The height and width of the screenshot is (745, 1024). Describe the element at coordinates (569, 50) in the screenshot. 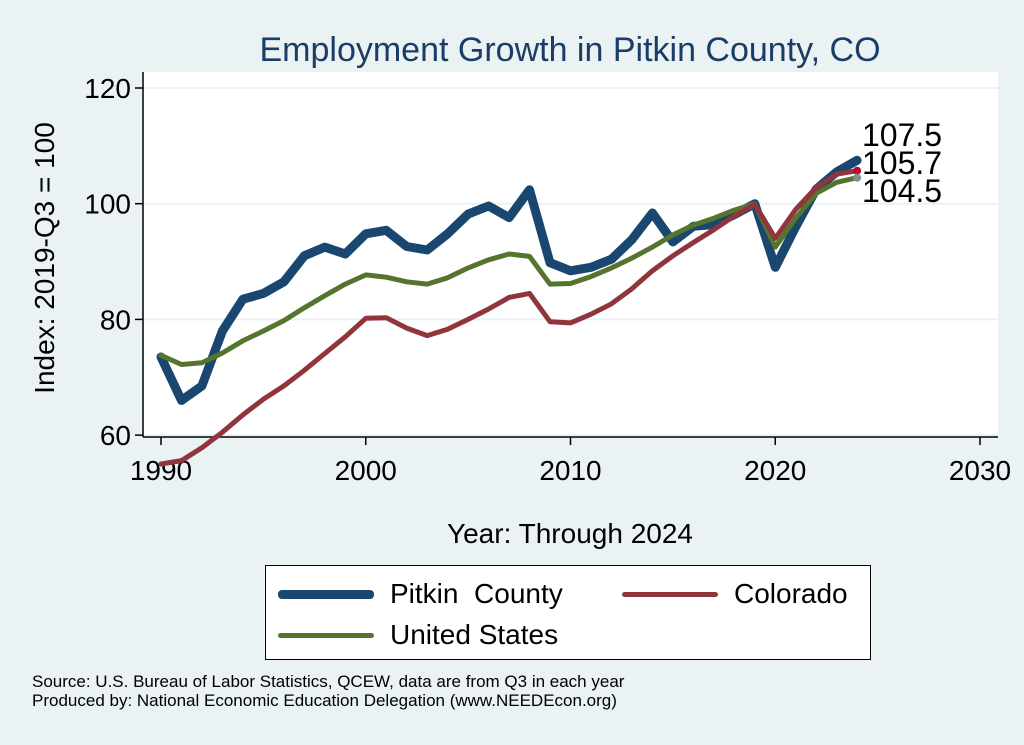

I see `chart-title: Employment Growth in Pitkin County, CO` at that location.